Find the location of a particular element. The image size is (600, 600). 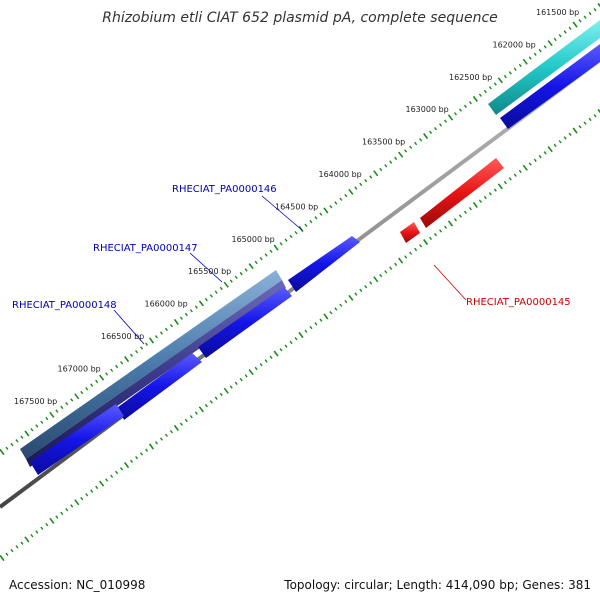

gene-label-rheciat-pa0000147: RHECIAT_PA0000147 is located at coordinates (145, 248).